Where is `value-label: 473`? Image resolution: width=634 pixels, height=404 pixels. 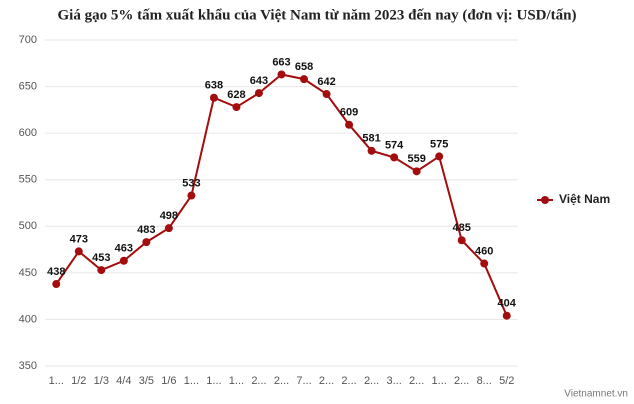
value-label: 473 is located at coordinates (79, 239).